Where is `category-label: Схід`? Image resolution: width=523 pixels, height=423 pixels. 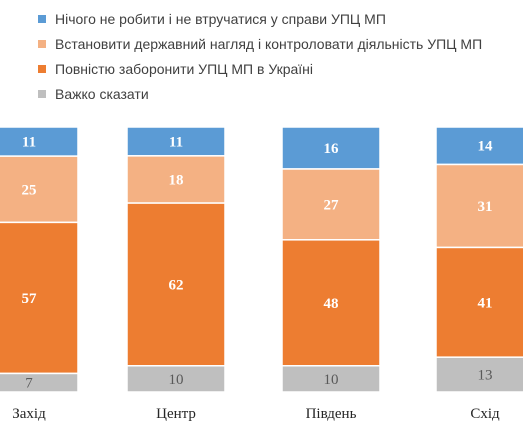 category-label: Схід is located at coordinates (485, 414).